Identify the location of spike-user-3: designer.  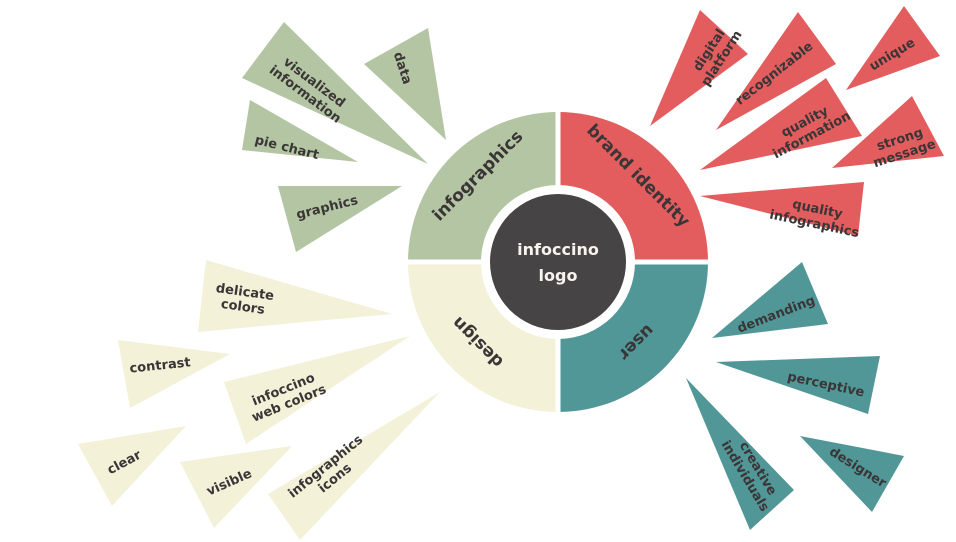
(852, 474).